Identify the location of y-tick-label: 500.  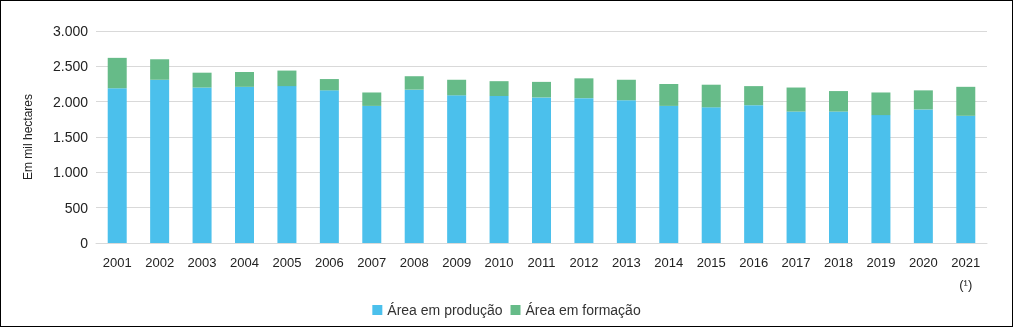
(76, 207).